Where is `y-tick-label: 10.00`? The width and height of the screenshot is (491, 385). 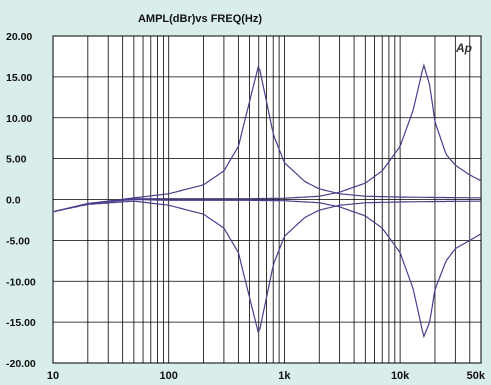
y-tick-label: 10.00 is located at coordinates (19, 119).